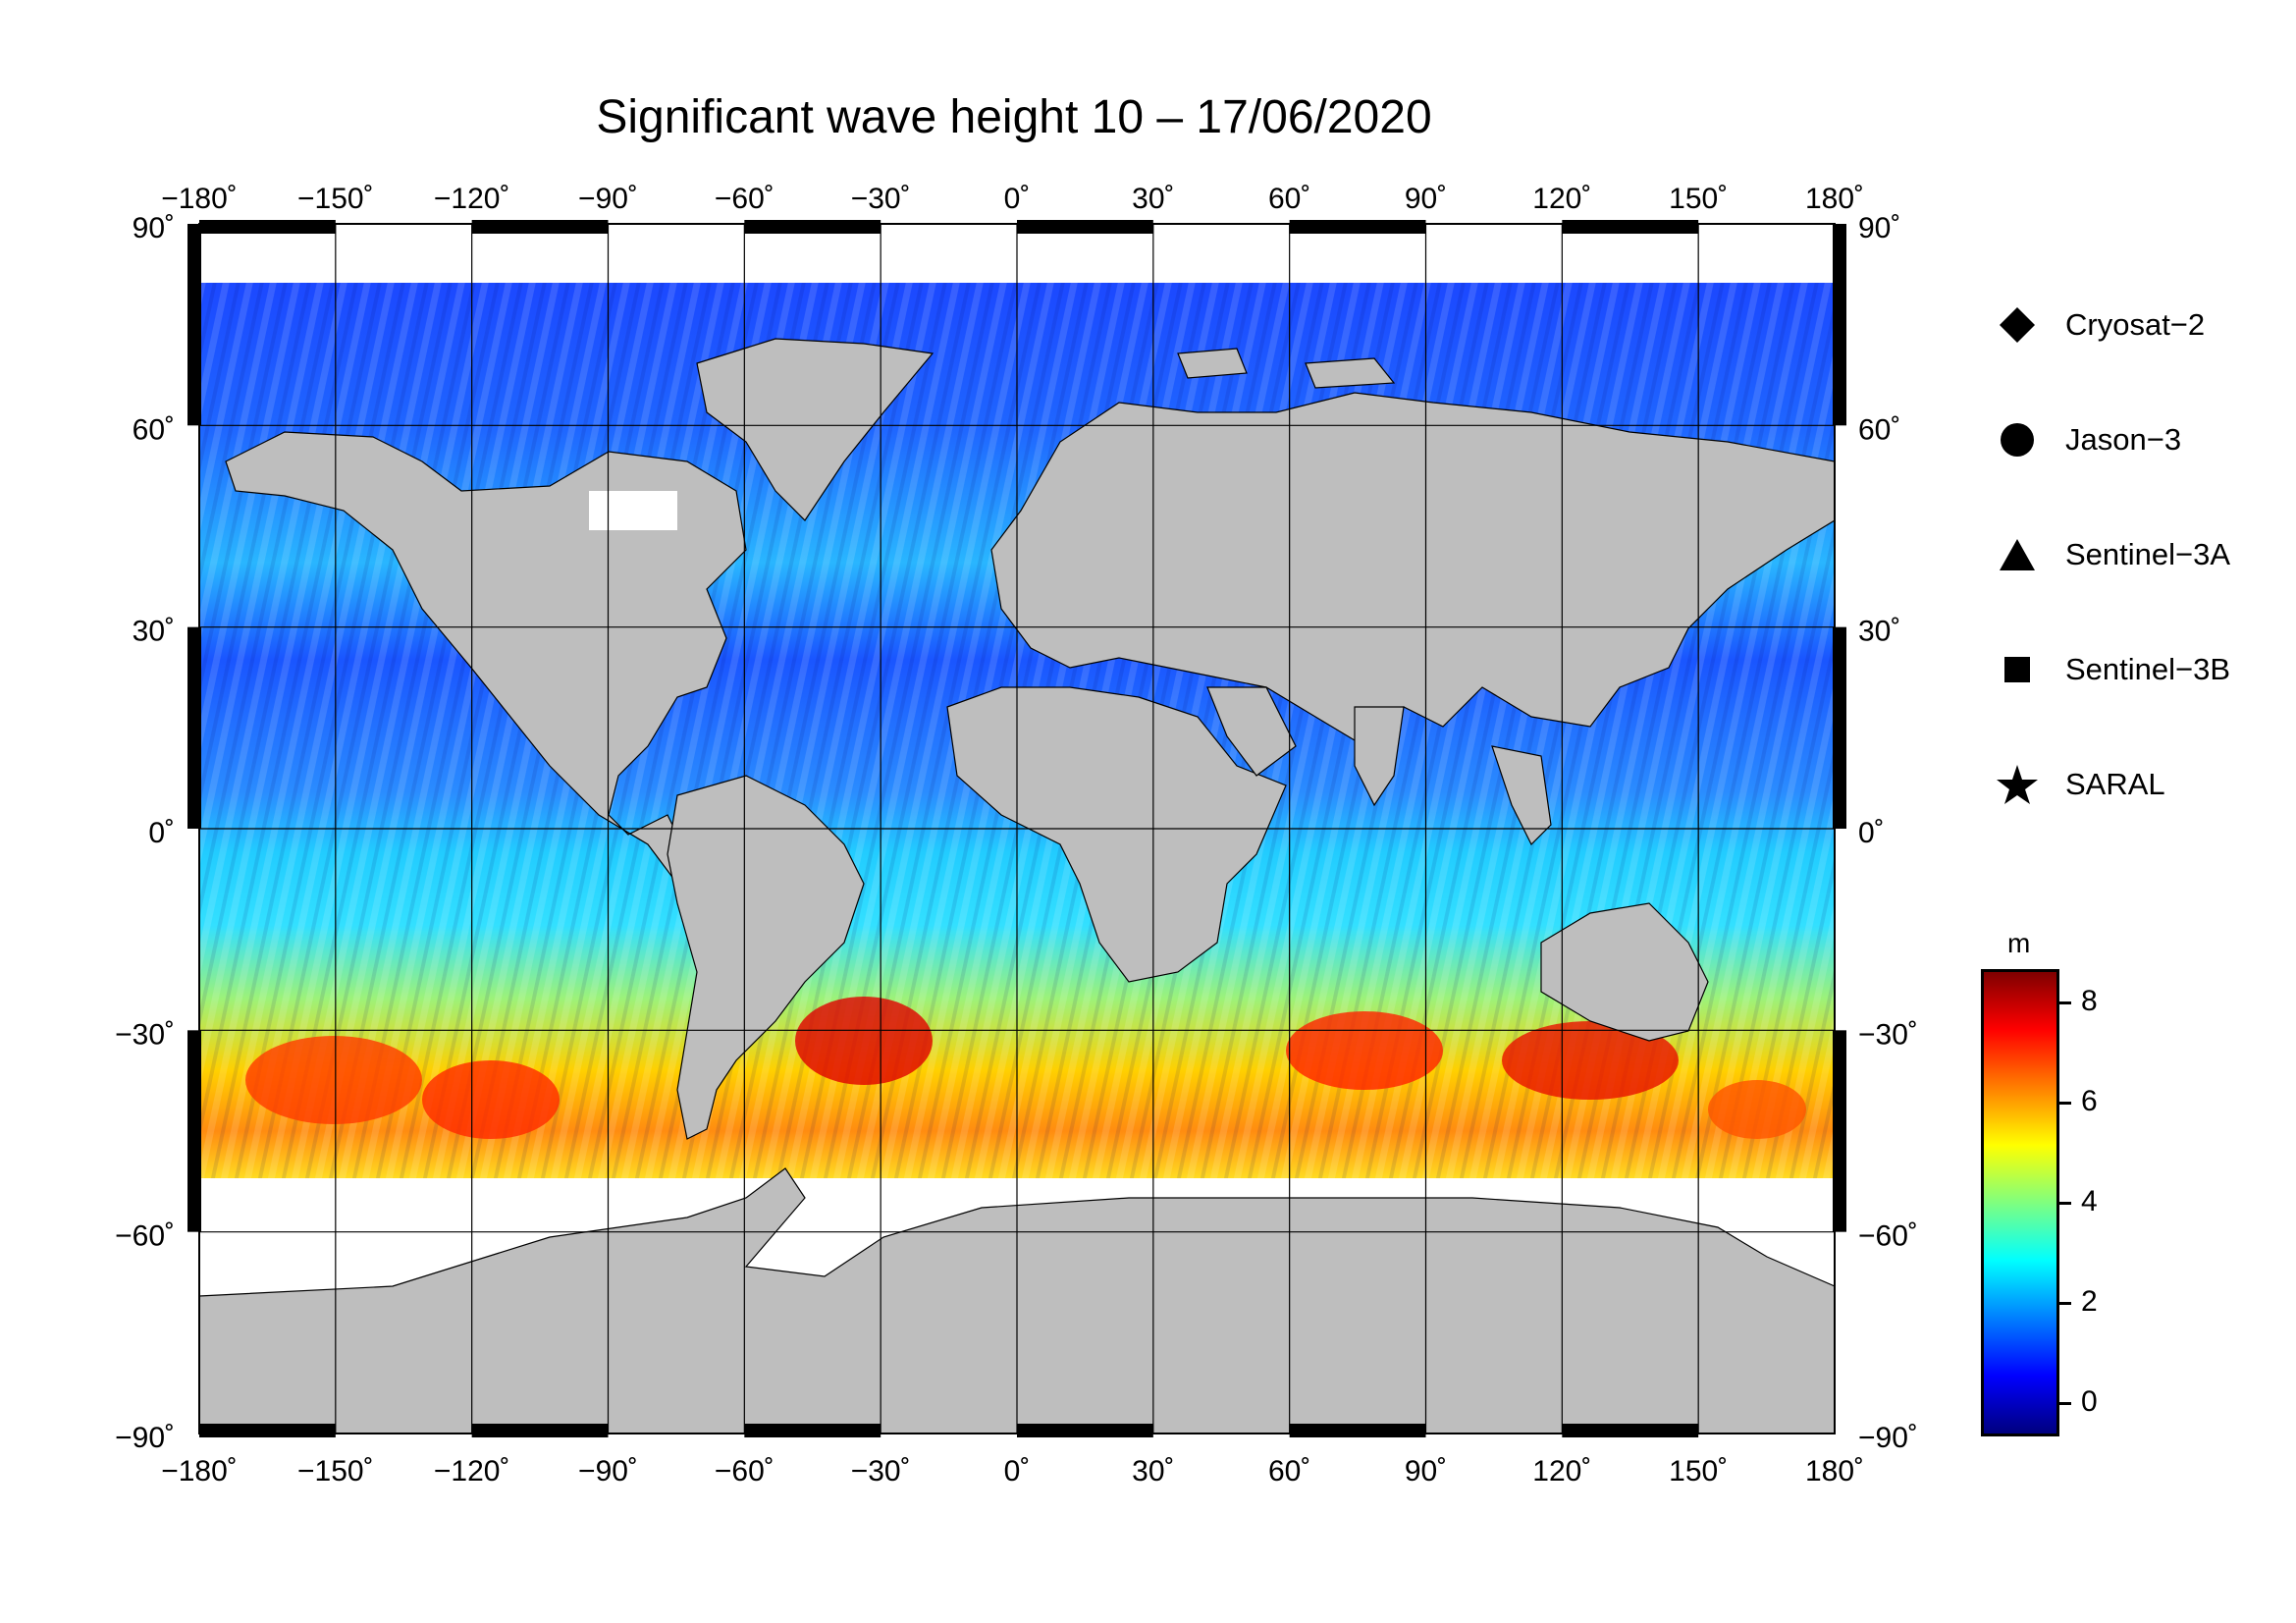  Describe the element at coordinates (1698, 1471) in the screenshot. I see `lon-tick-label-bottom: 150˚` at that location.